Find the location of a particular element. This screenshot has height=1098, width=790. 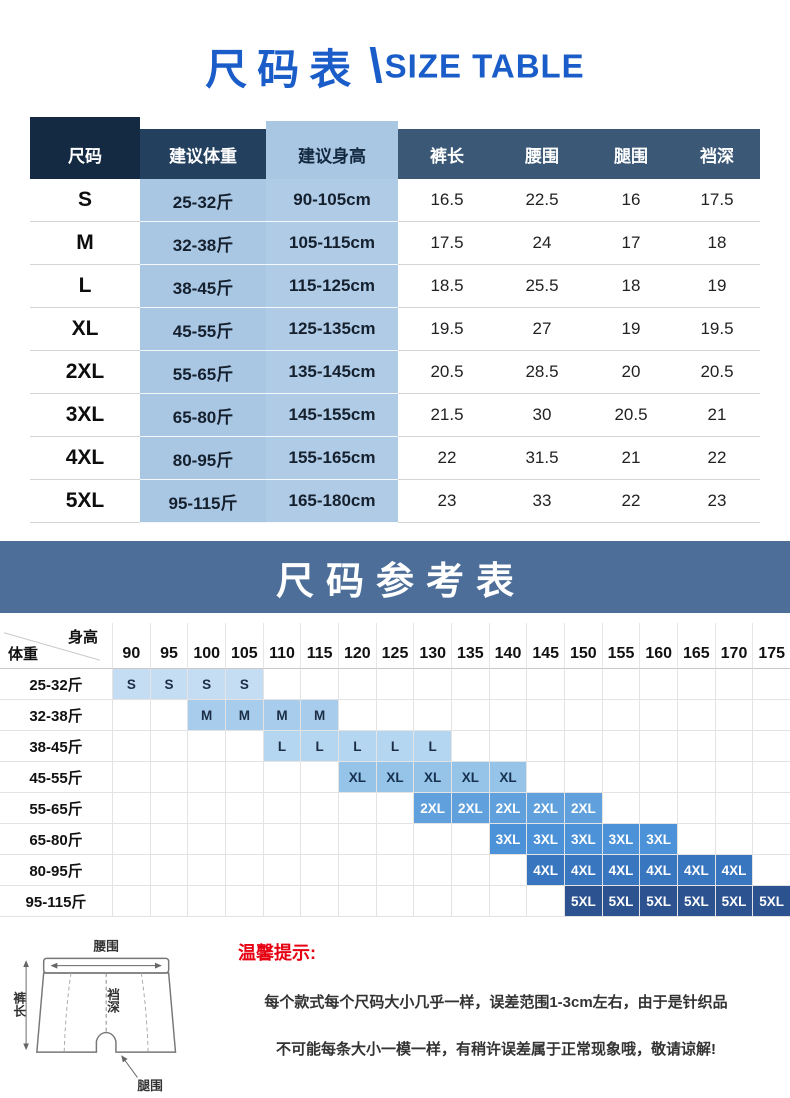

boxer-shorts-drawing: 腰围 裤长 裆深 腿围 is located at coordinates (94, 1016).